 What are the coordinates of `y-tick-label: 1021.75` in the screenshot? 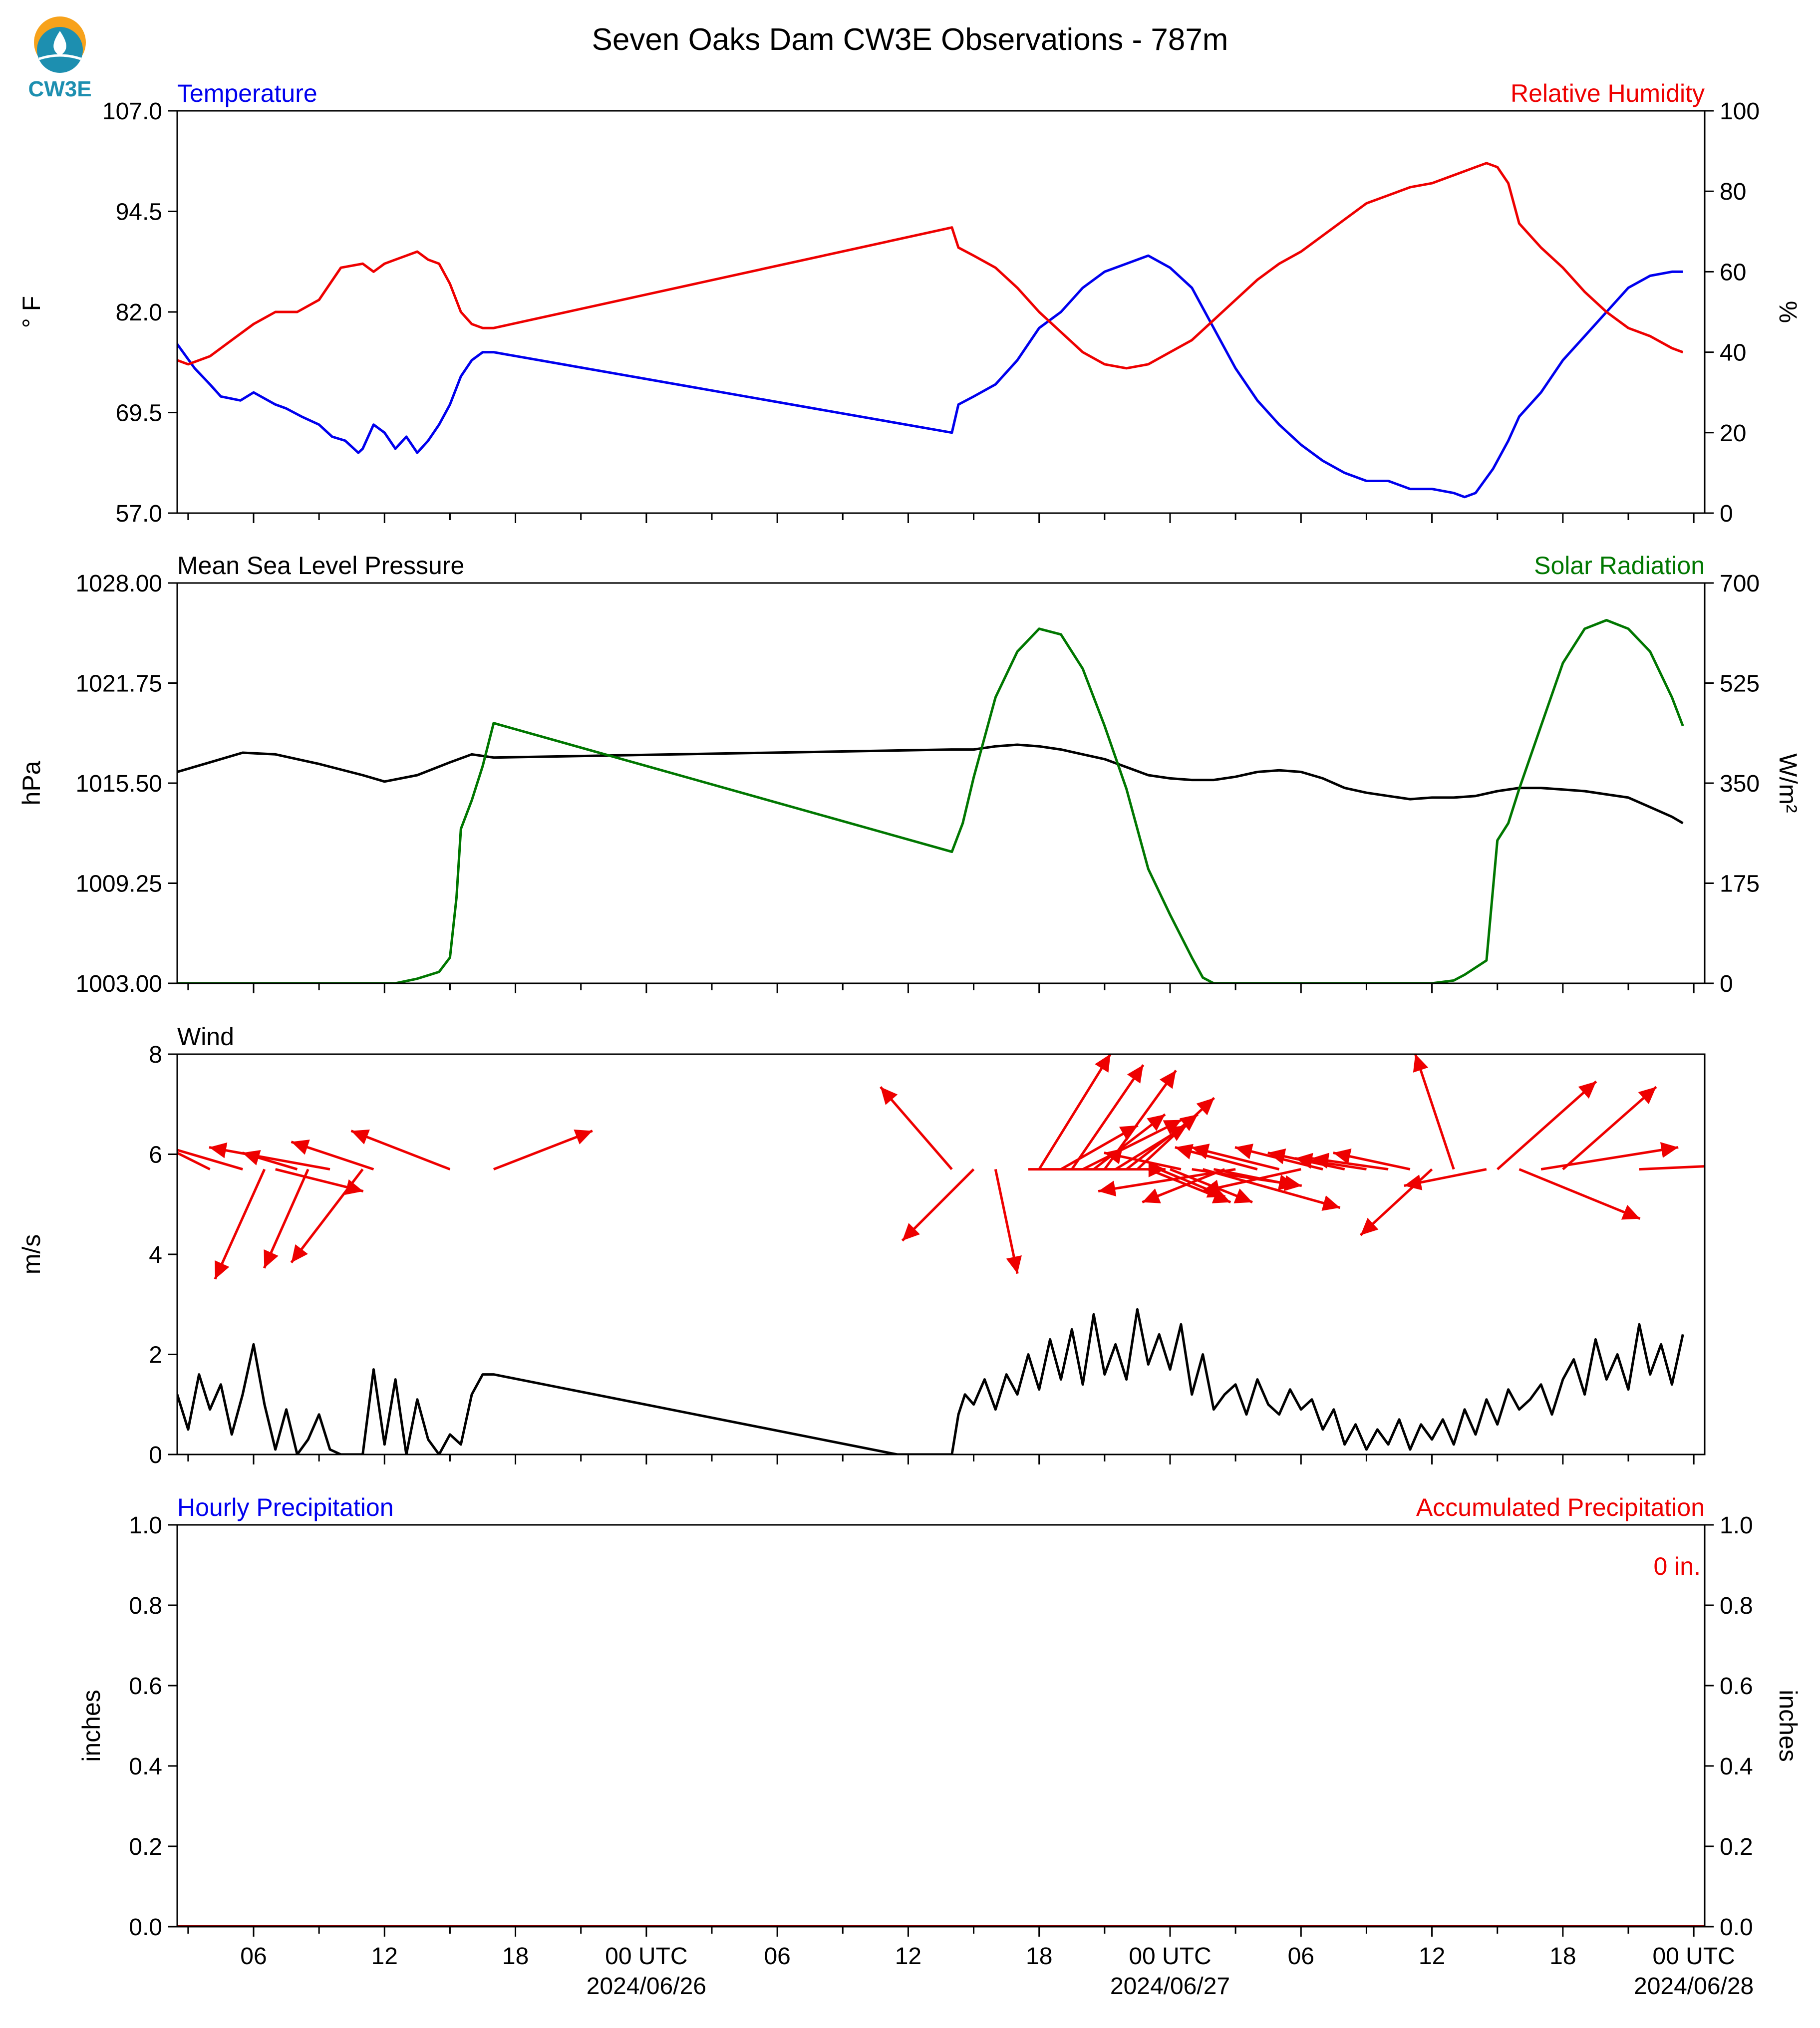 It's located at (118, 684).